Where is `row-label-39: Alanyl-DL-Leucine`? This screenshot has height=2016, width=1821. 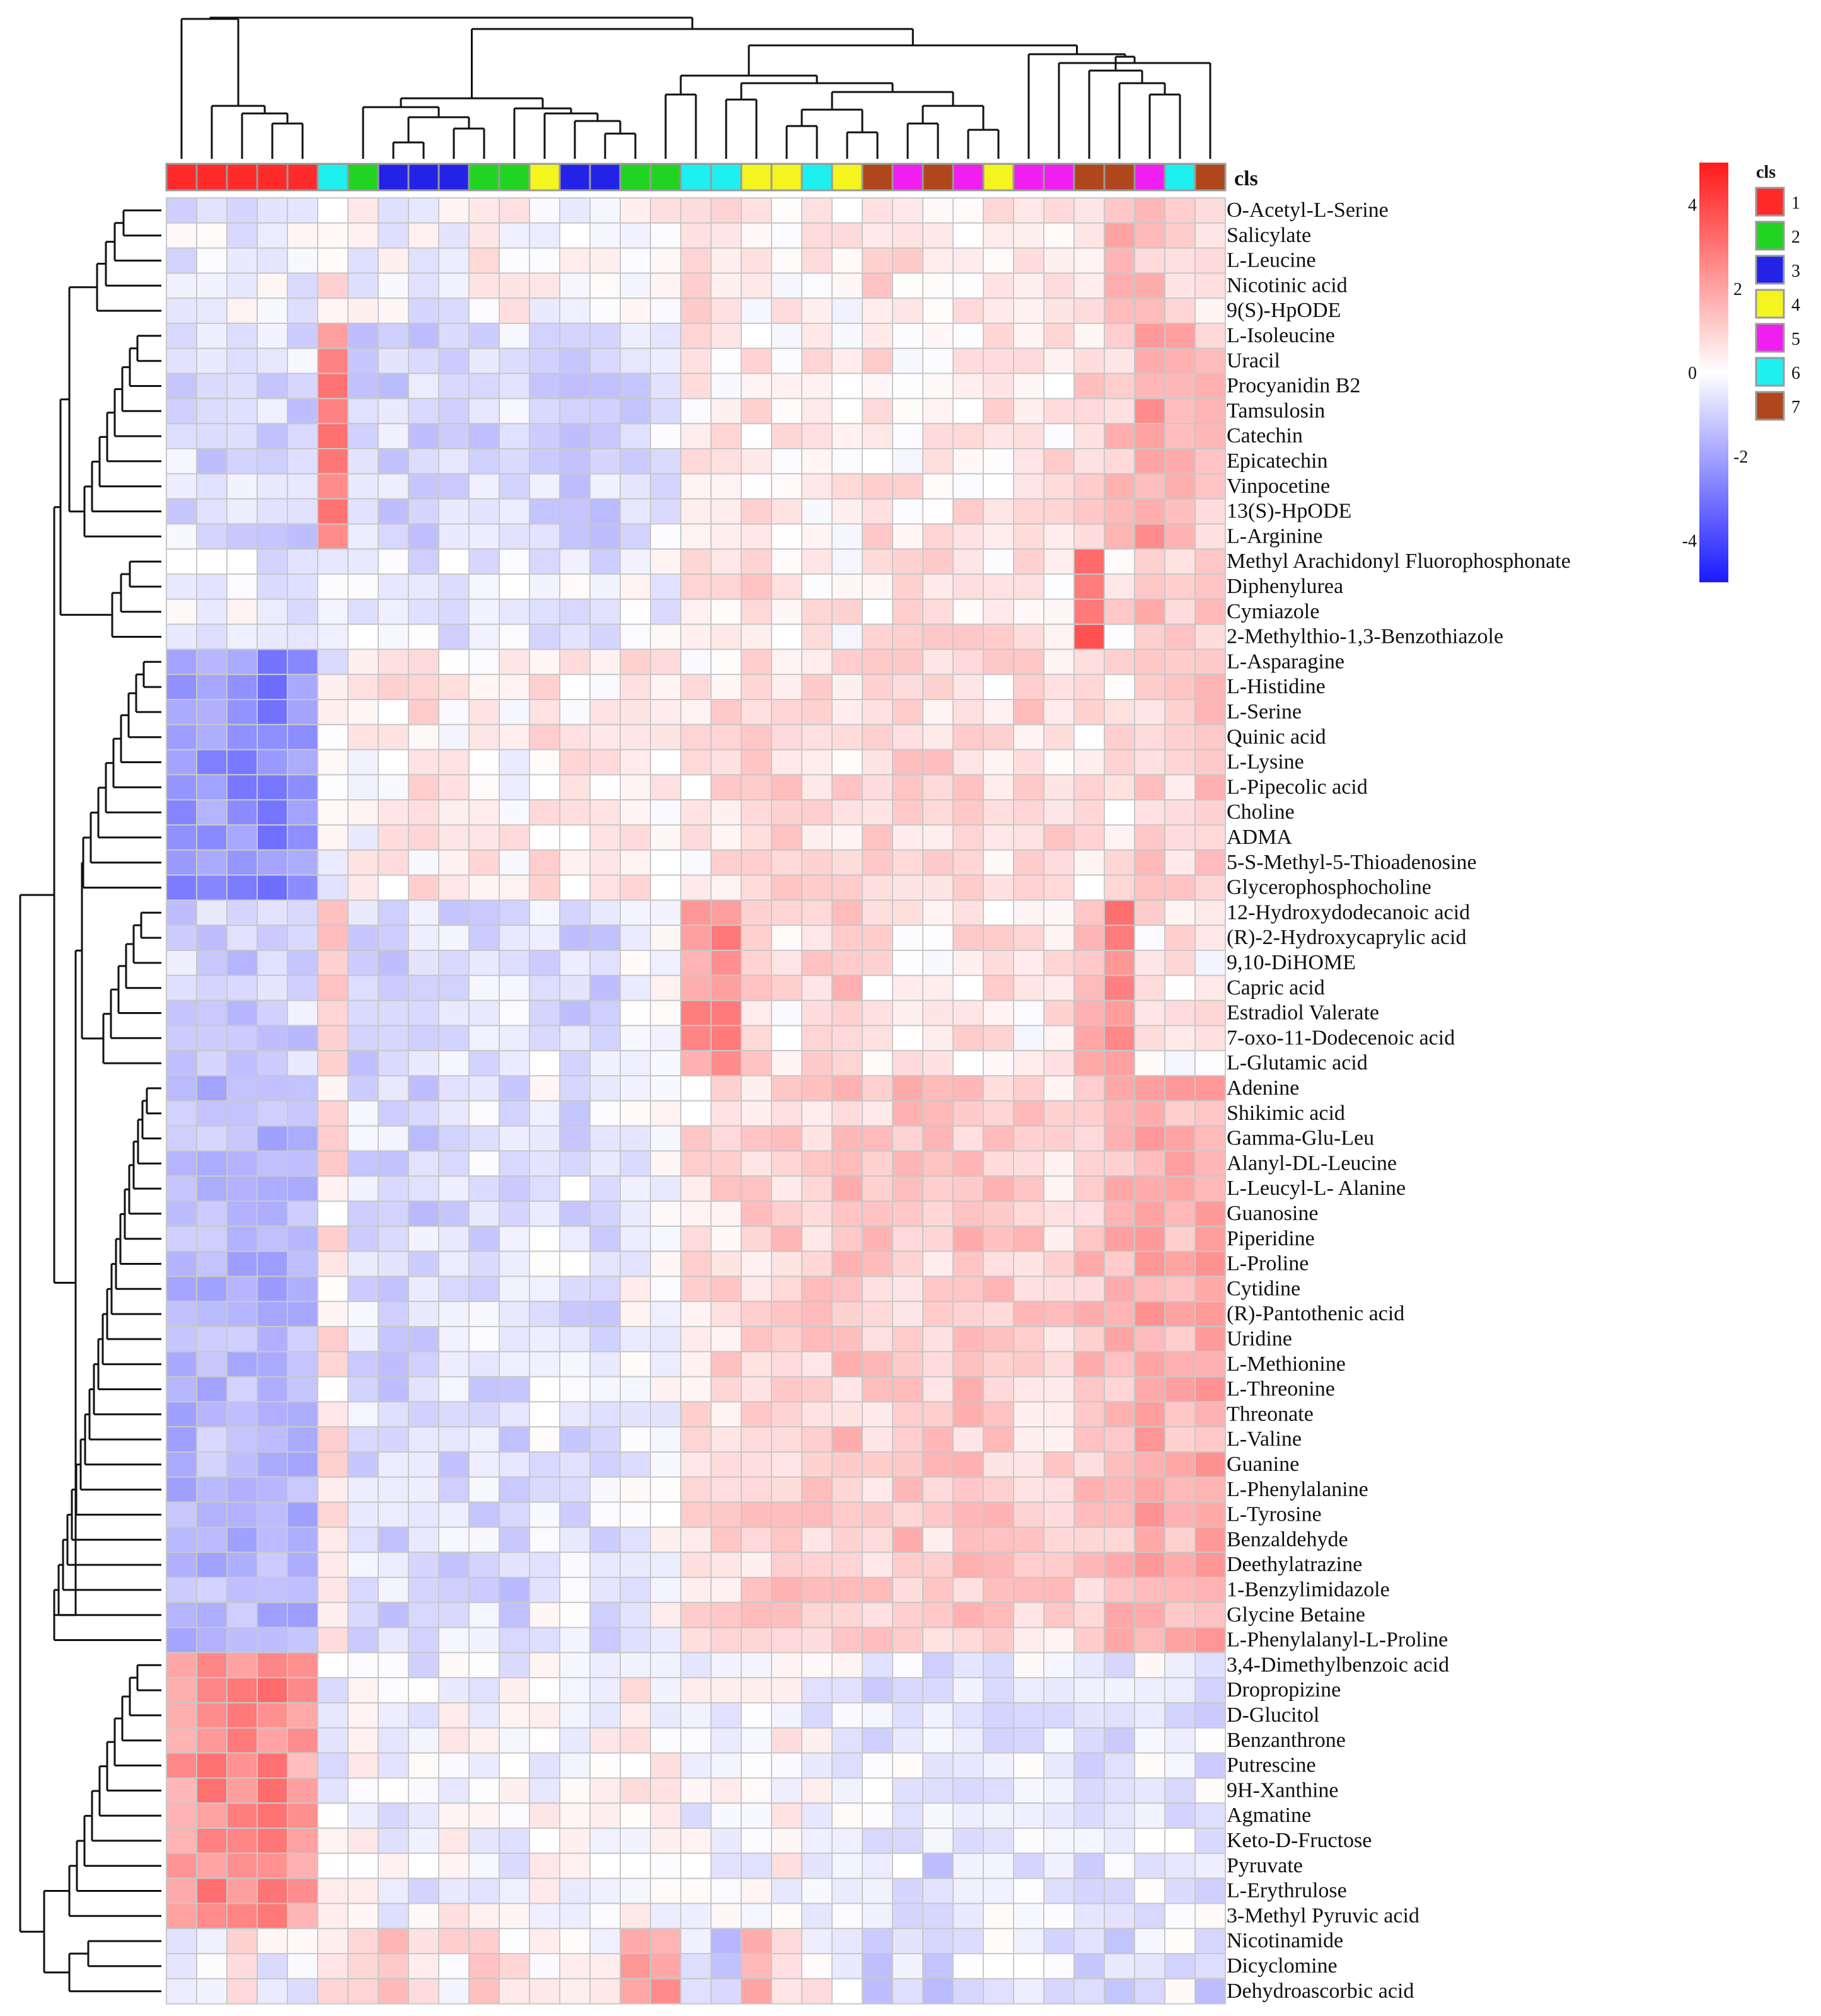
row-label-39: Alanyl-DL-Leucine is located at coordinates (1312, 1163).